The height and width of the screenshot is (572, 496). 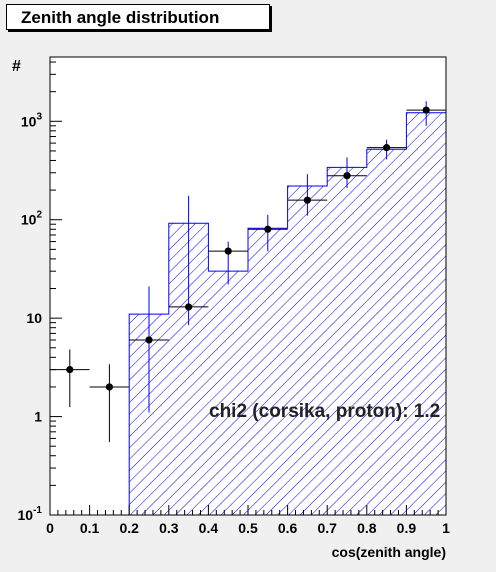 What do you see at coordinates (34, 318) in the screenshot?
I see `y-tick-label: 10` at bounding box center [34, 318].